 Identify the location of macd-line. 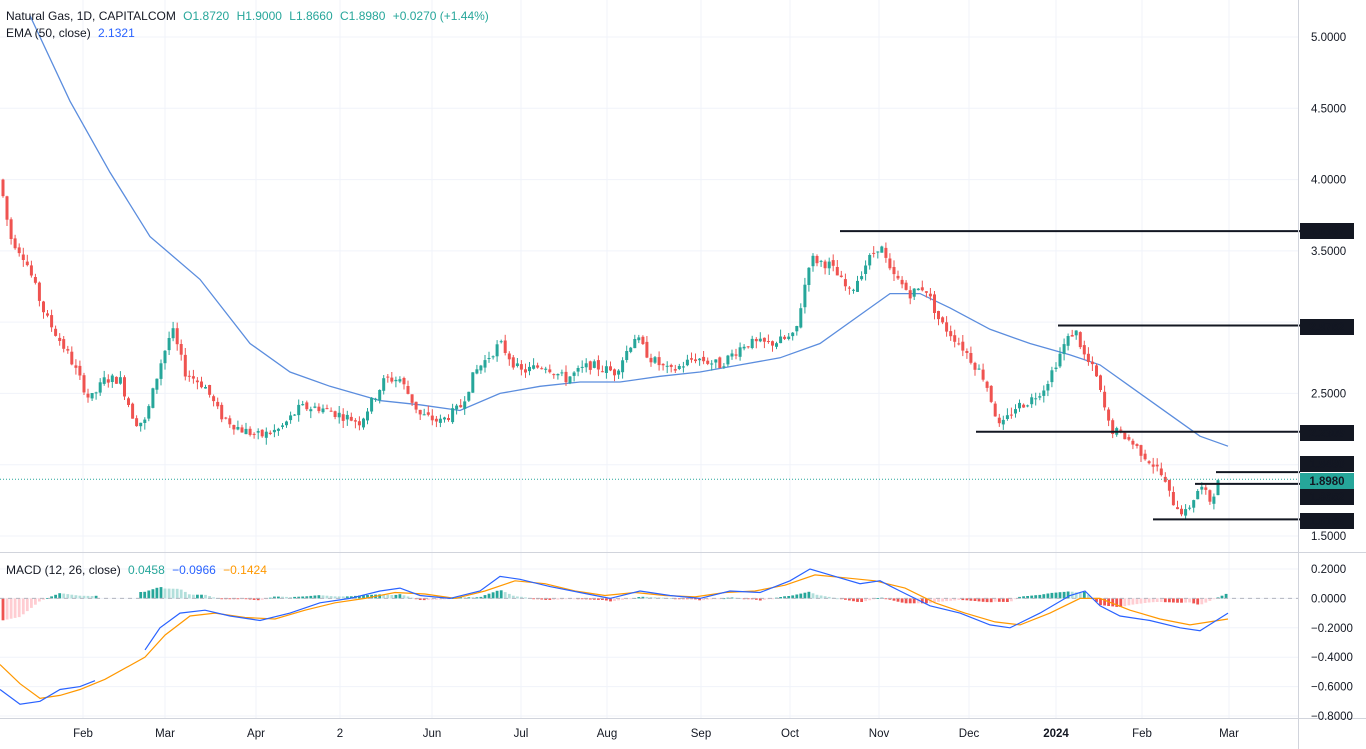
(48, 692).